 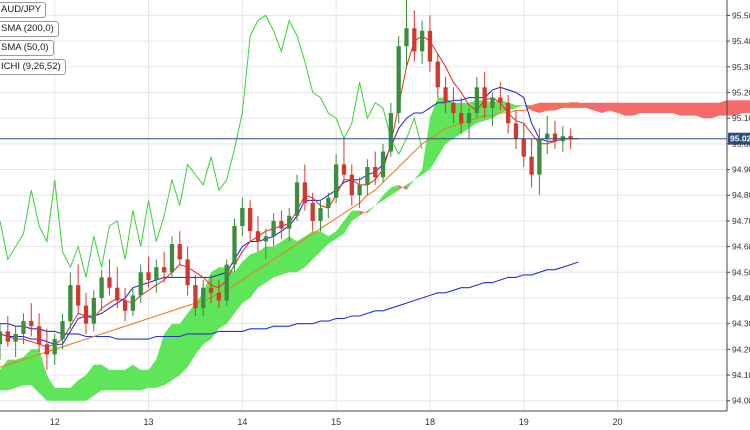 I want to click on y-tick-label: 94.80, so click(x=741, y=195).